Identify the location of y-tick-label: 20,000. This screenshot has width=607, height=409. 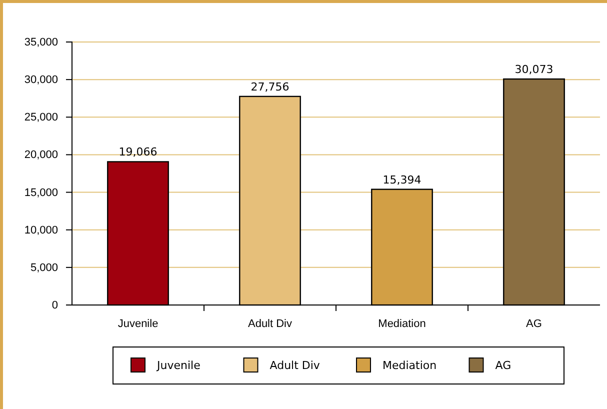
(41, 155).